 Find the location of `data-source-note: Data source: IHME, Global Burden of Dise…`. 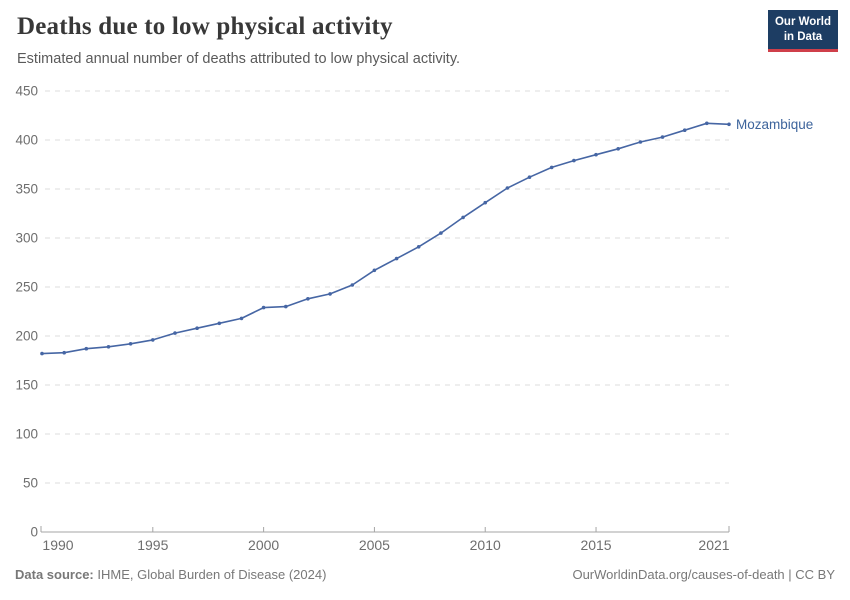

data-source-note: Data source: IHME, Global Burden of Dise… is located at coordinates (170, 574).